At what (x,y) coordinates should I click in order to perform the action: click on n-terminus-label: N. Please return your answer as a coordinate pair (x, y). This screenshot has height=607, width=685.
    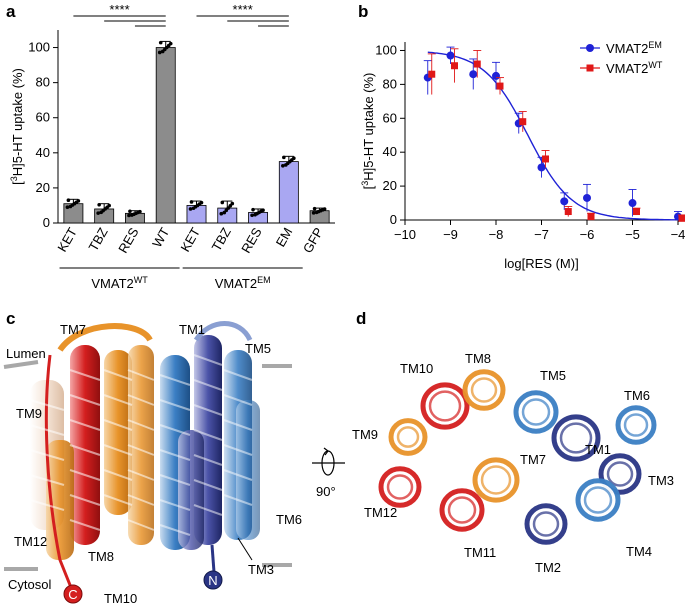
    Looking at the image, I should click on (212, 580).